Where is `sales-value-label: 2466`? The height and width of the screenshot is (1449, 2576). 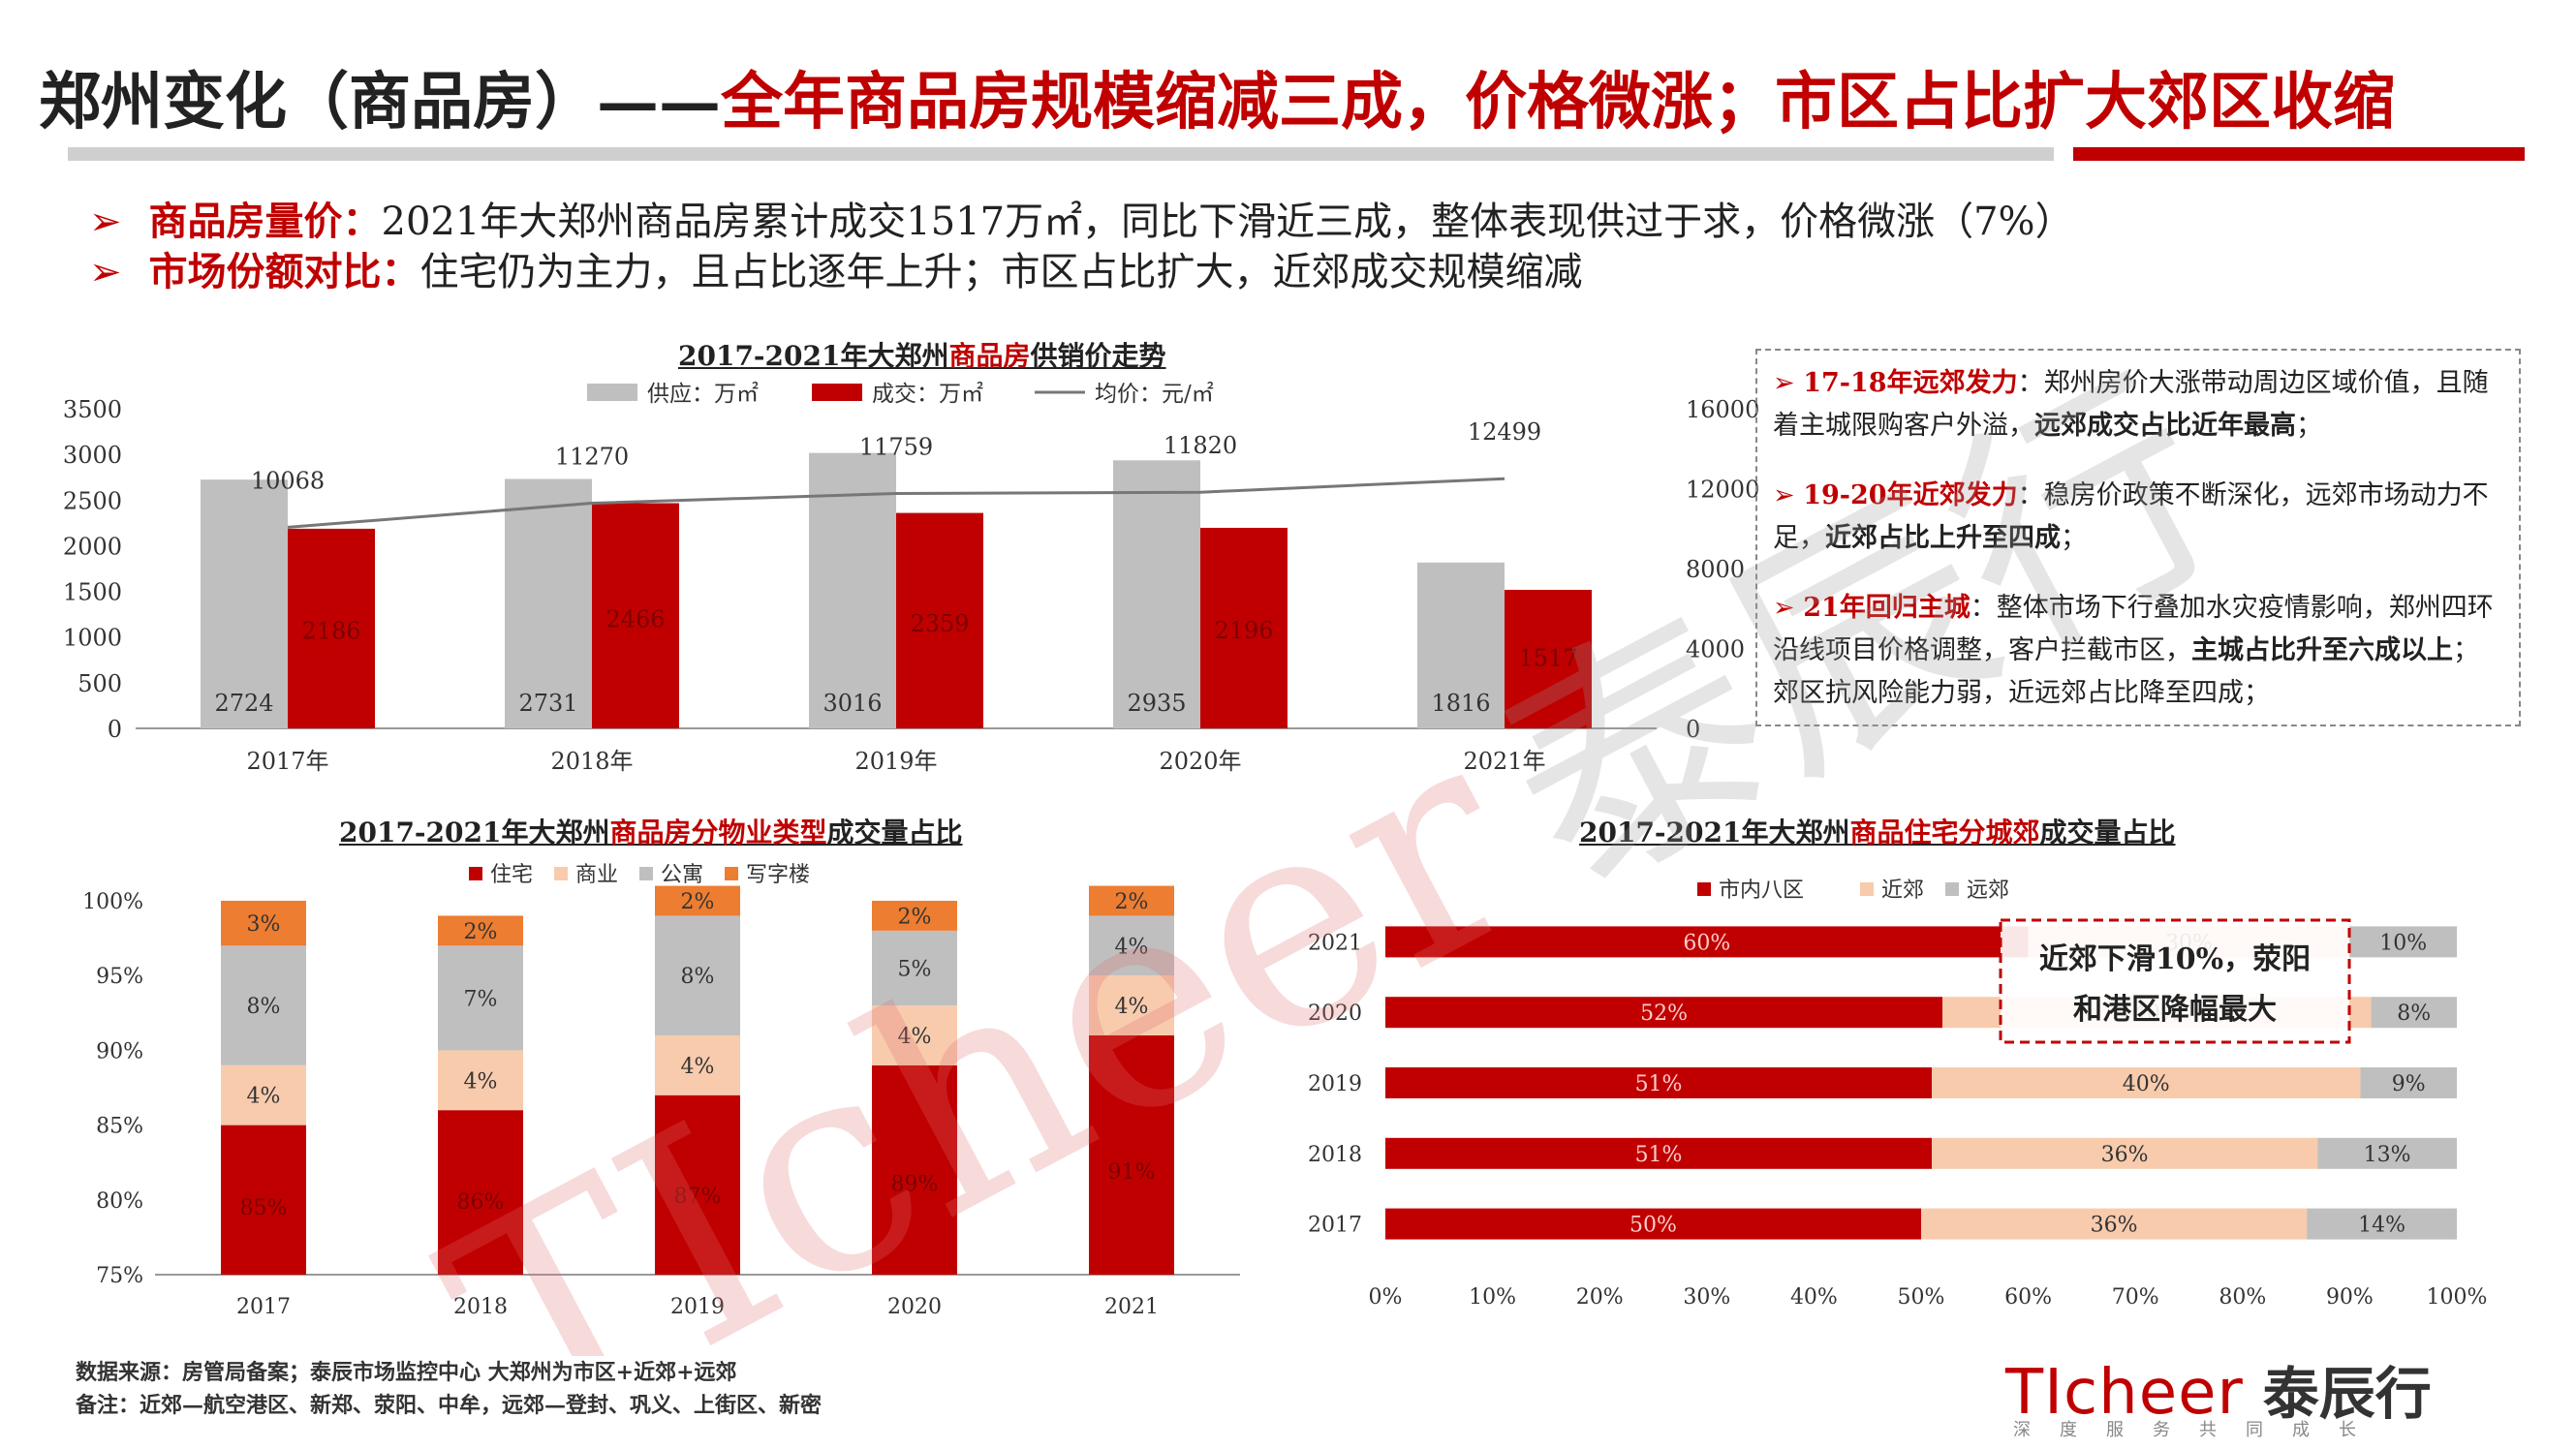
sales-value-label: 2466 is located at coordinates (635, 619).